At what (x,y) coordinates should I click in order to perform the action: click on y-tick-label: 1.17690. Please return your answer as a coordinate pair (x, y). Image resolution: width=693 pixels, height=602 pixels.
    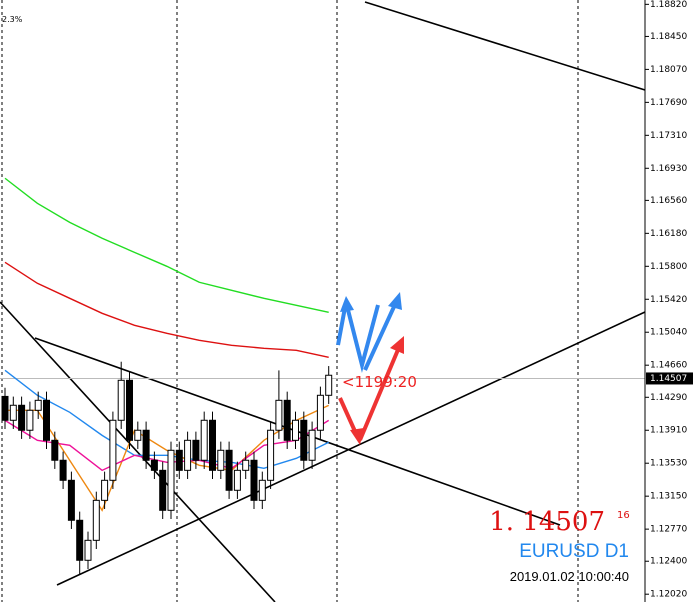
    Looking at the image, I should click on (668, 103).